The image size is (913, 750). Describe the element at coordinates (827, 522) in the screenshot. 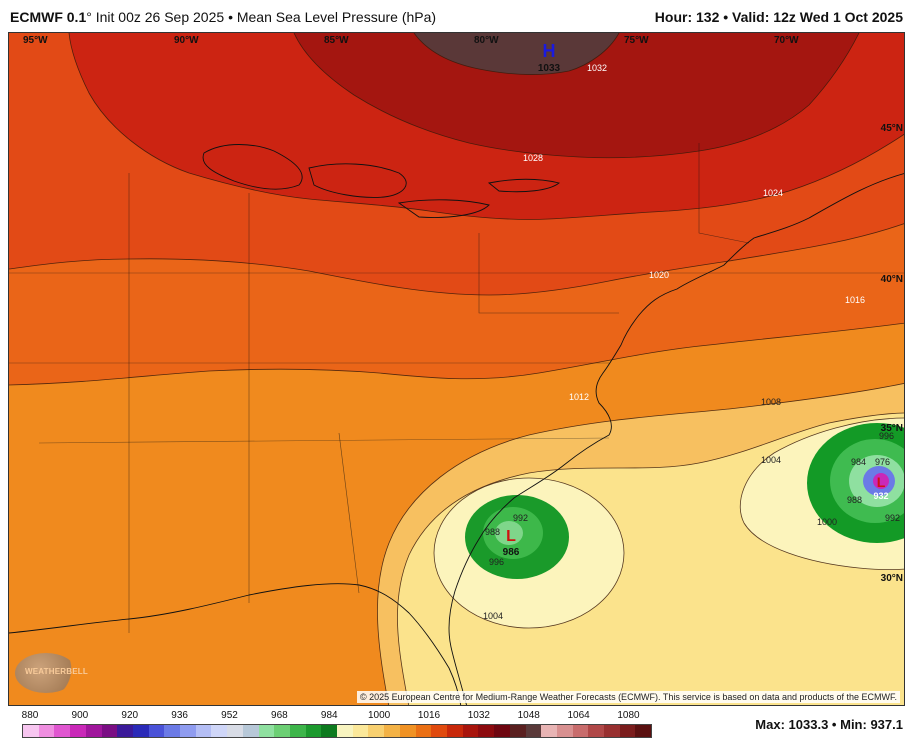

I see `contour-label-1000: 1000` at that location.